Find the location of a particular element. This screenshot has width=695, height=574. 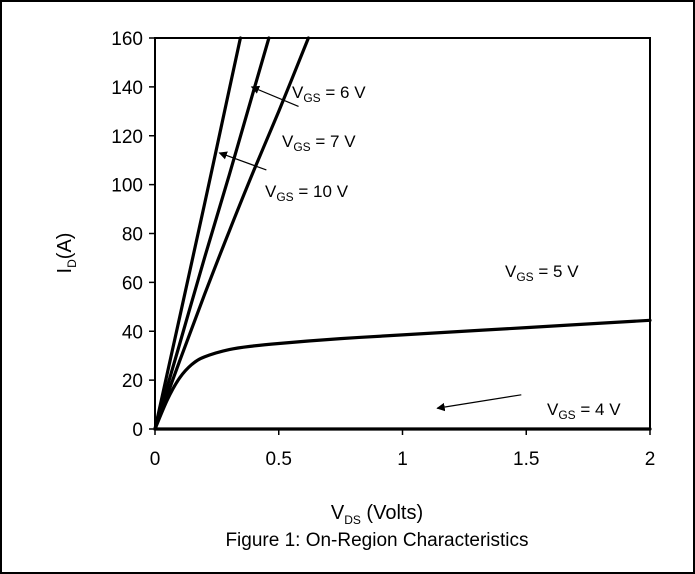

figure-caption: Figure 1: On-Region Characteristics is located at coordinates (376, 540).